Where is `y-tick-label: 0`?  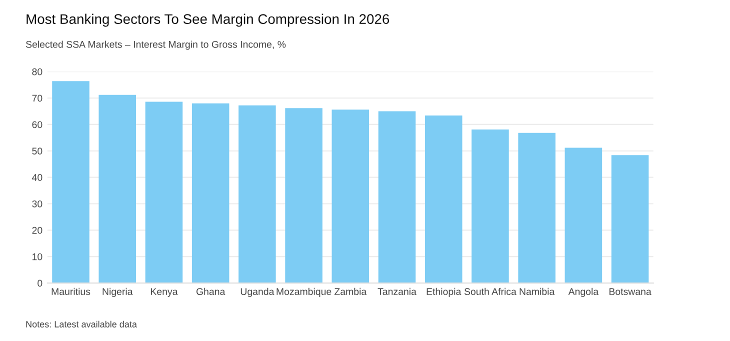
y-tick-label: 0 is located at coordinates (40, 283).